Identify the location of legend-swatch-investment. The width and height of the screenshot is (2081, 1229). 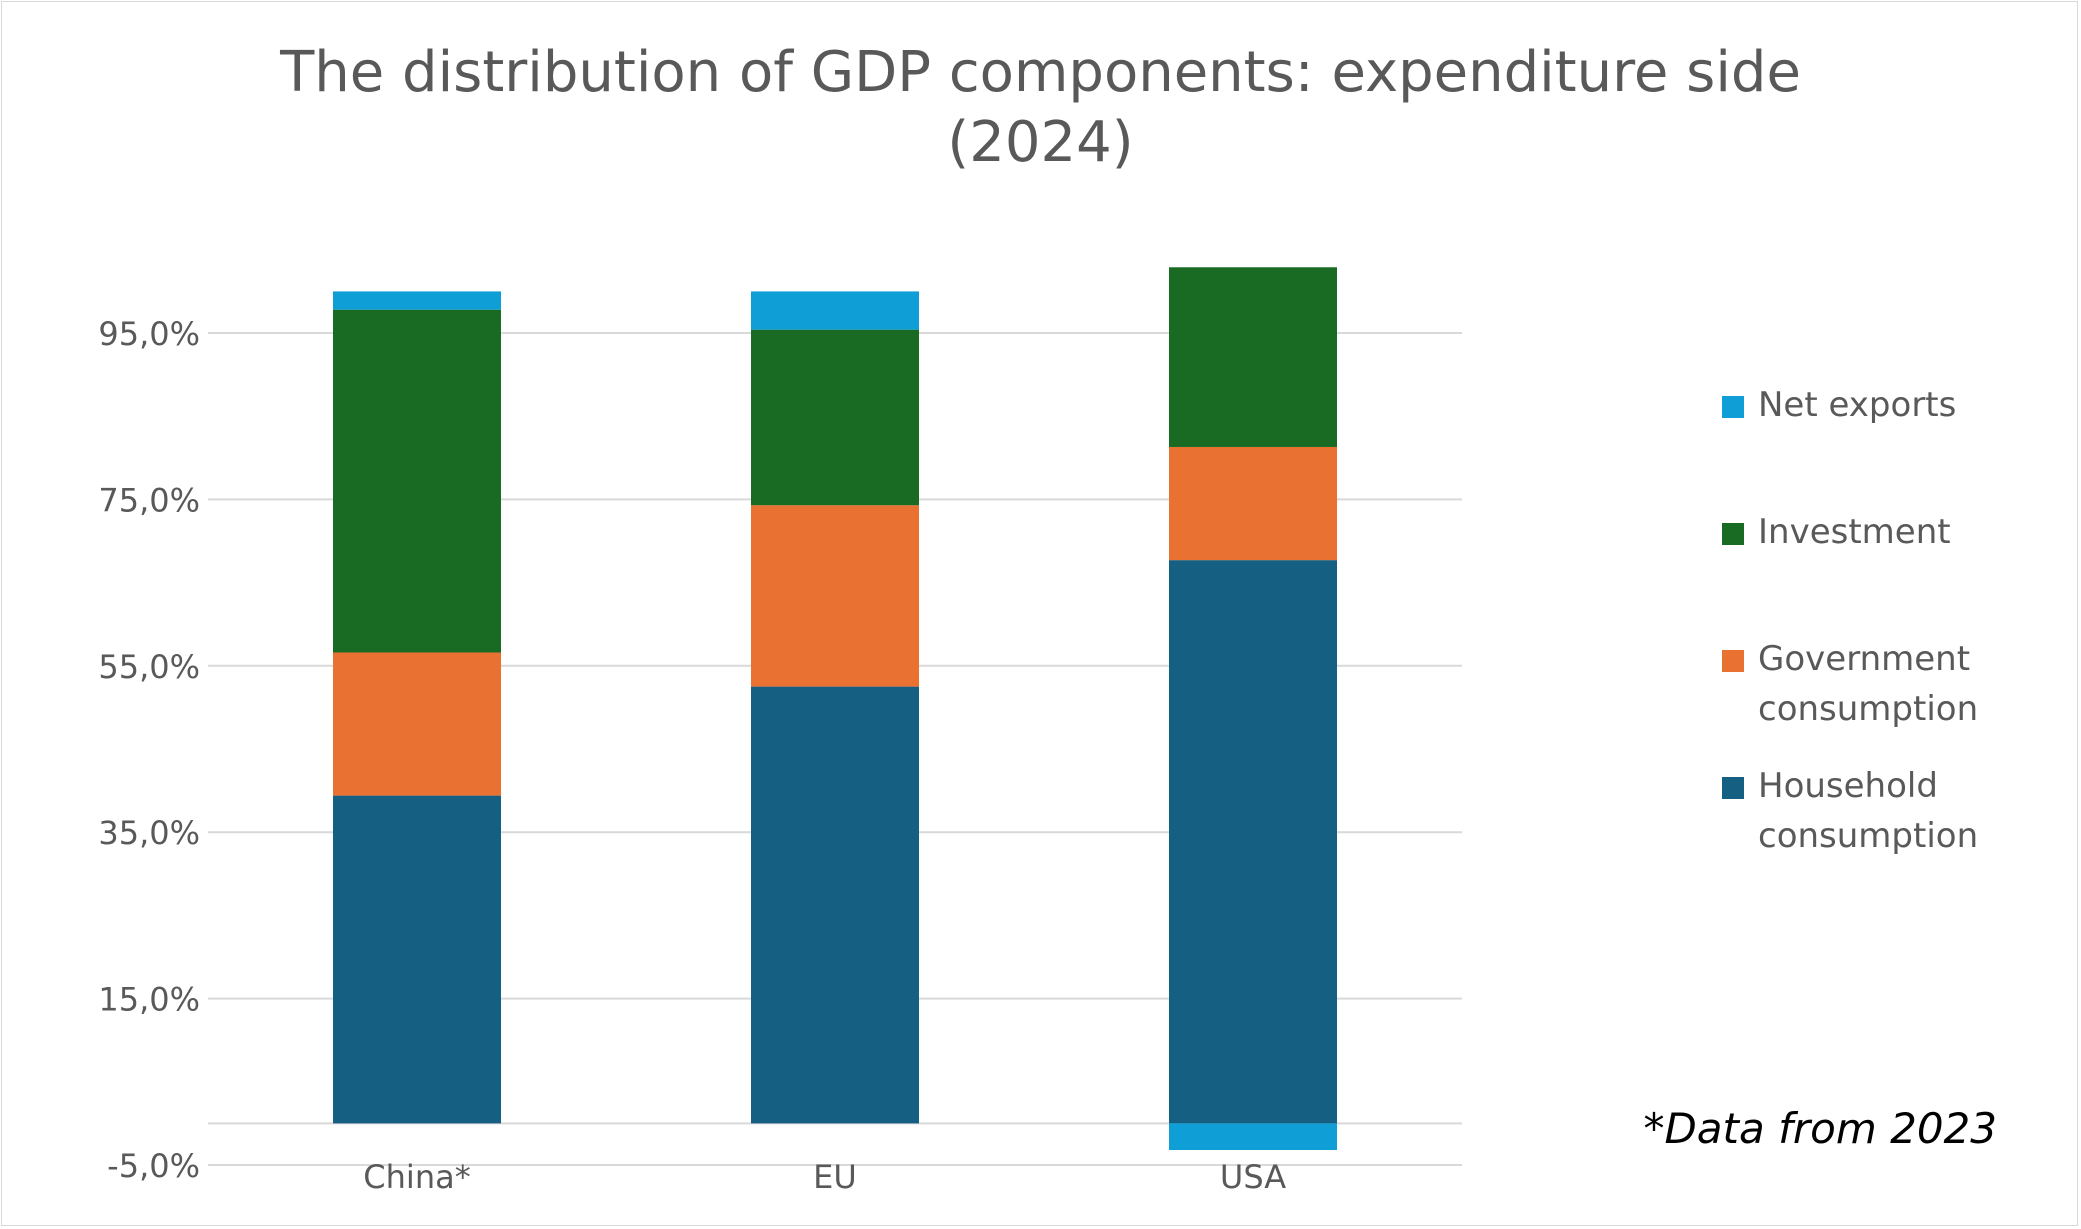
(1733, 534).